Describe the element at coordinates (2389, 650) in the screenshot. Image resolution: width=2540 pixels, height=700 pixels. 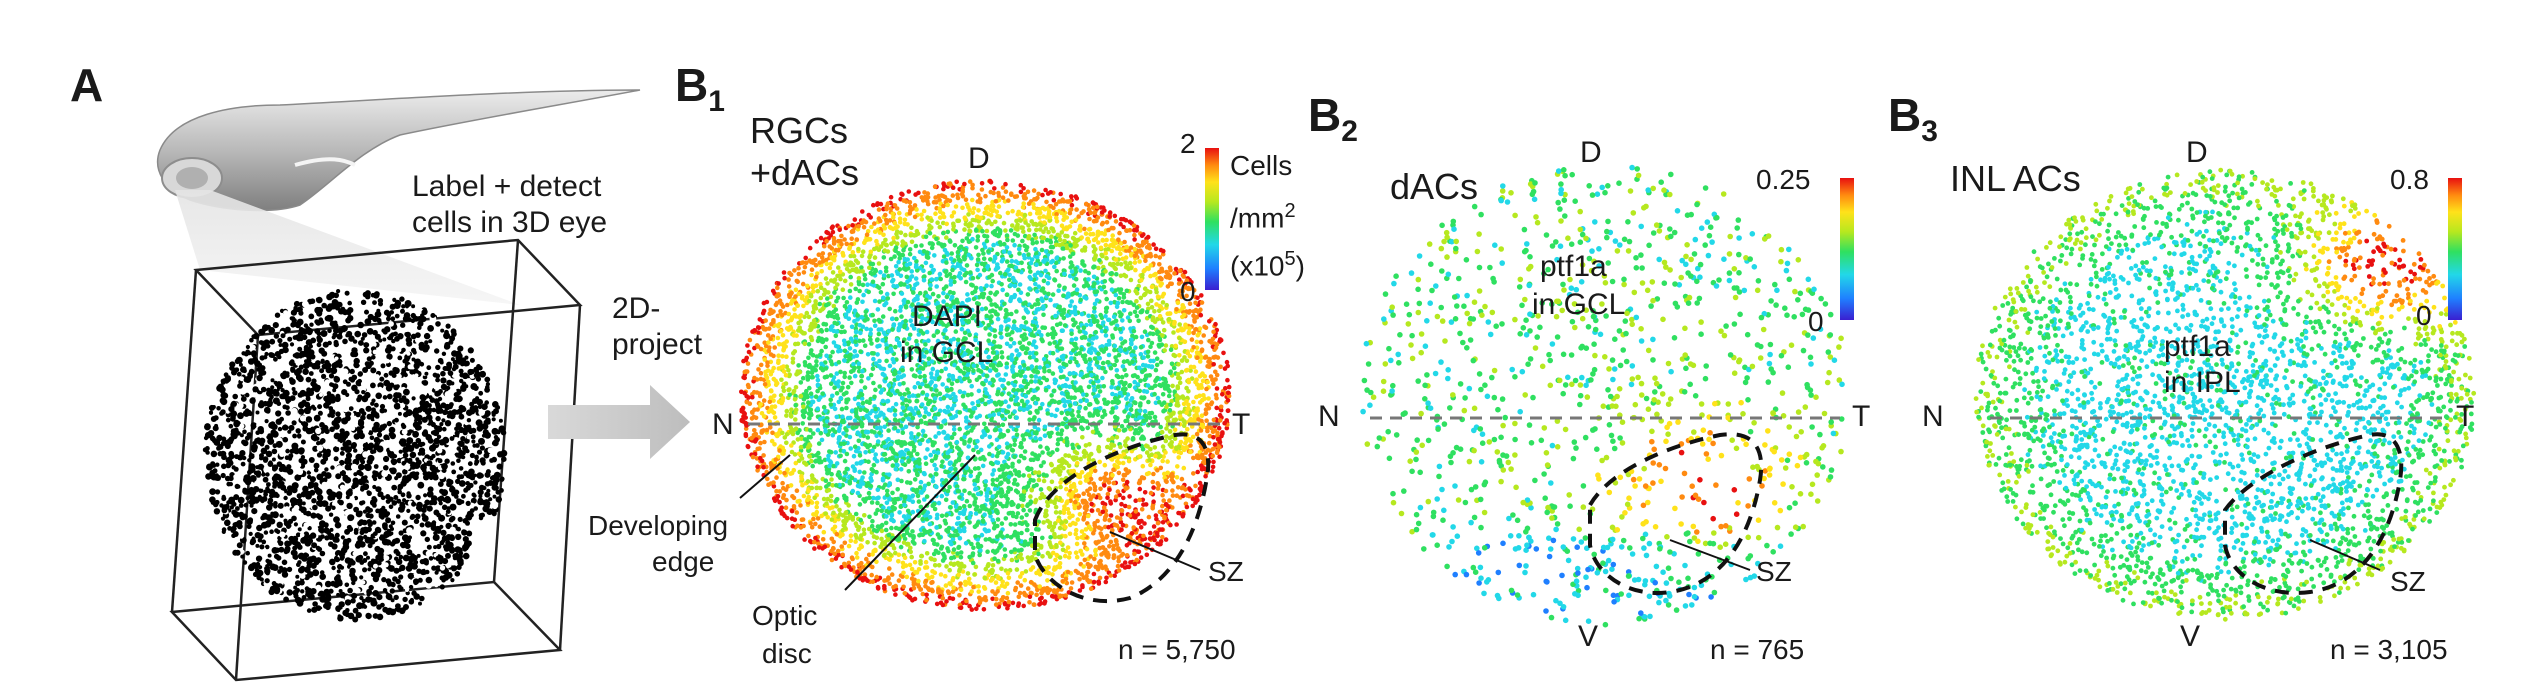
I see `panel-b3-cell-count: n = 3,105` at that location.